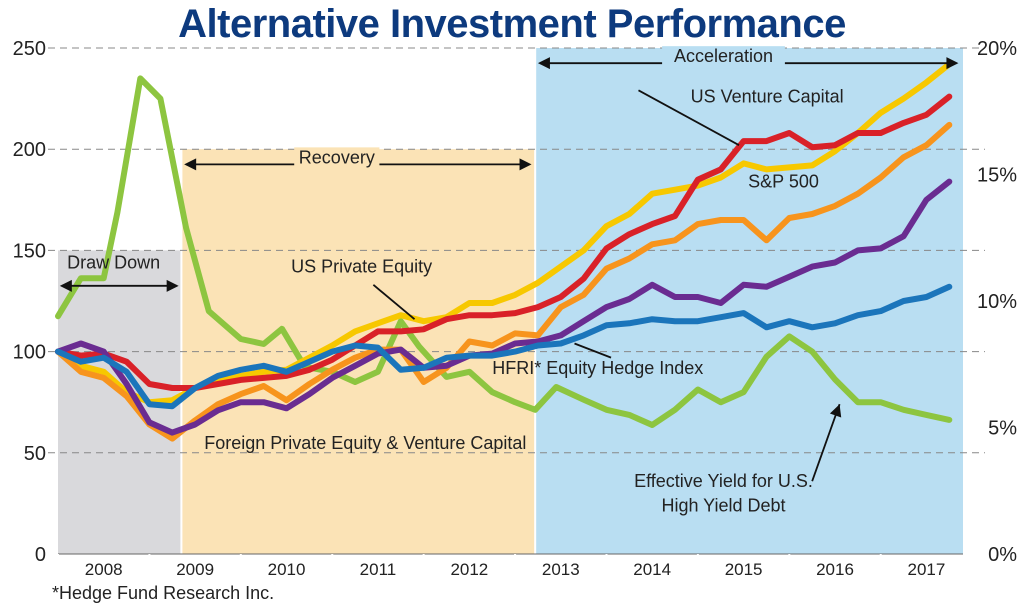  I want to click on y-tick-label-200: 200, so click(29, 150).